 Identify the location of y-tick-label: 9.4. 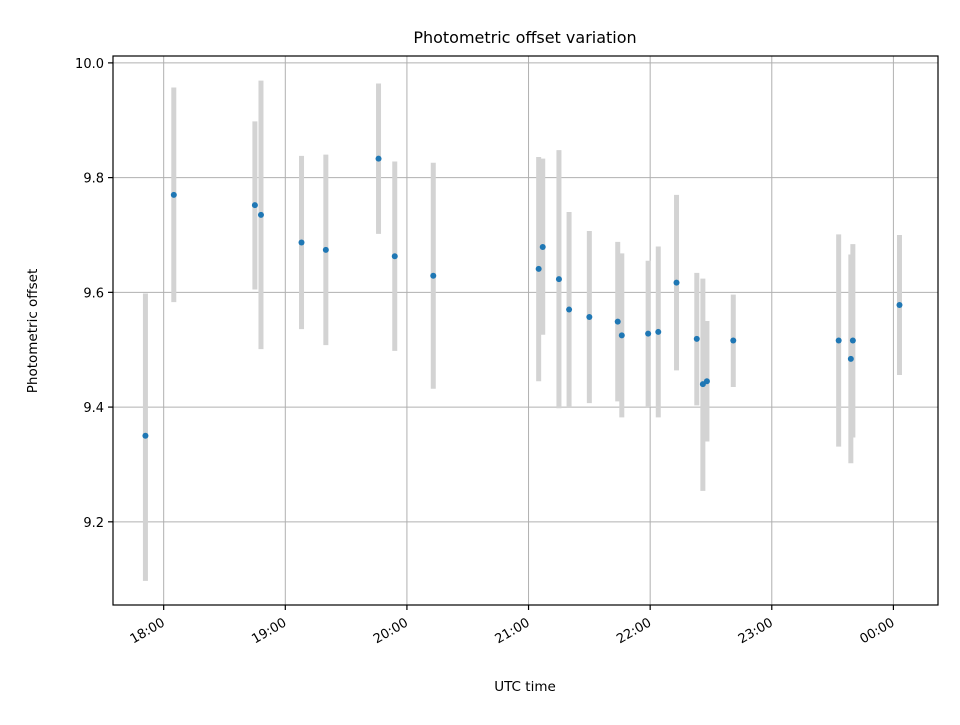
(93, 408).